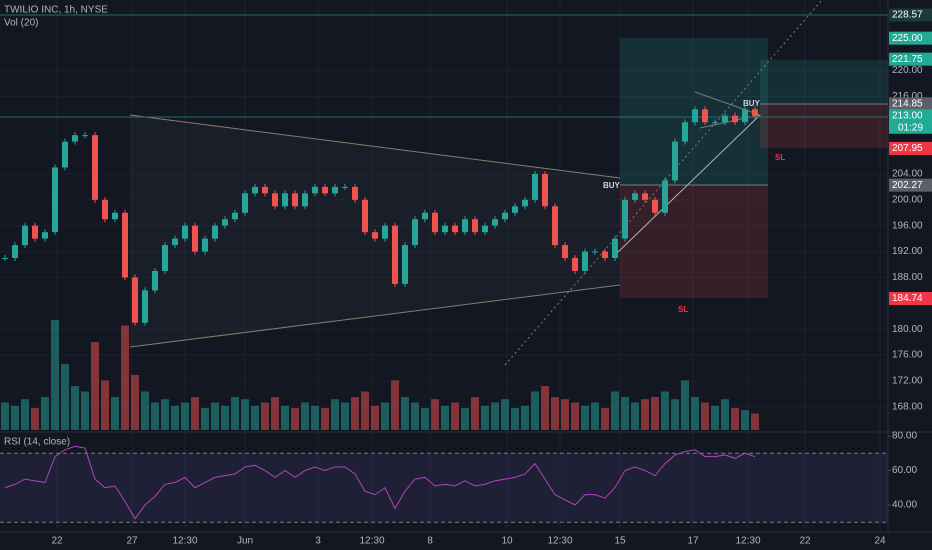  I want to click on x-tick-label: 10, so click(507, 541).